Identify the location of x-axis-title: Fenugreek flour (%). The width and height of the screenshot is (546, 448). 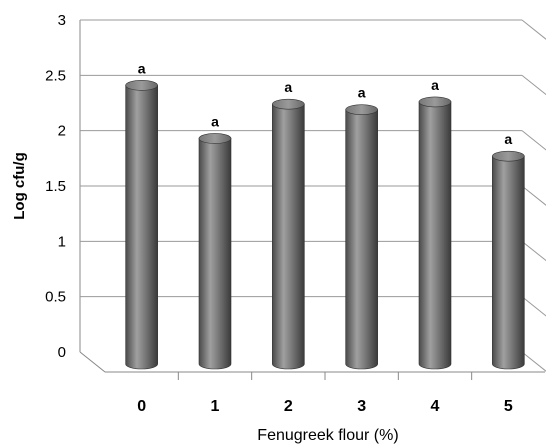
(327, 435).